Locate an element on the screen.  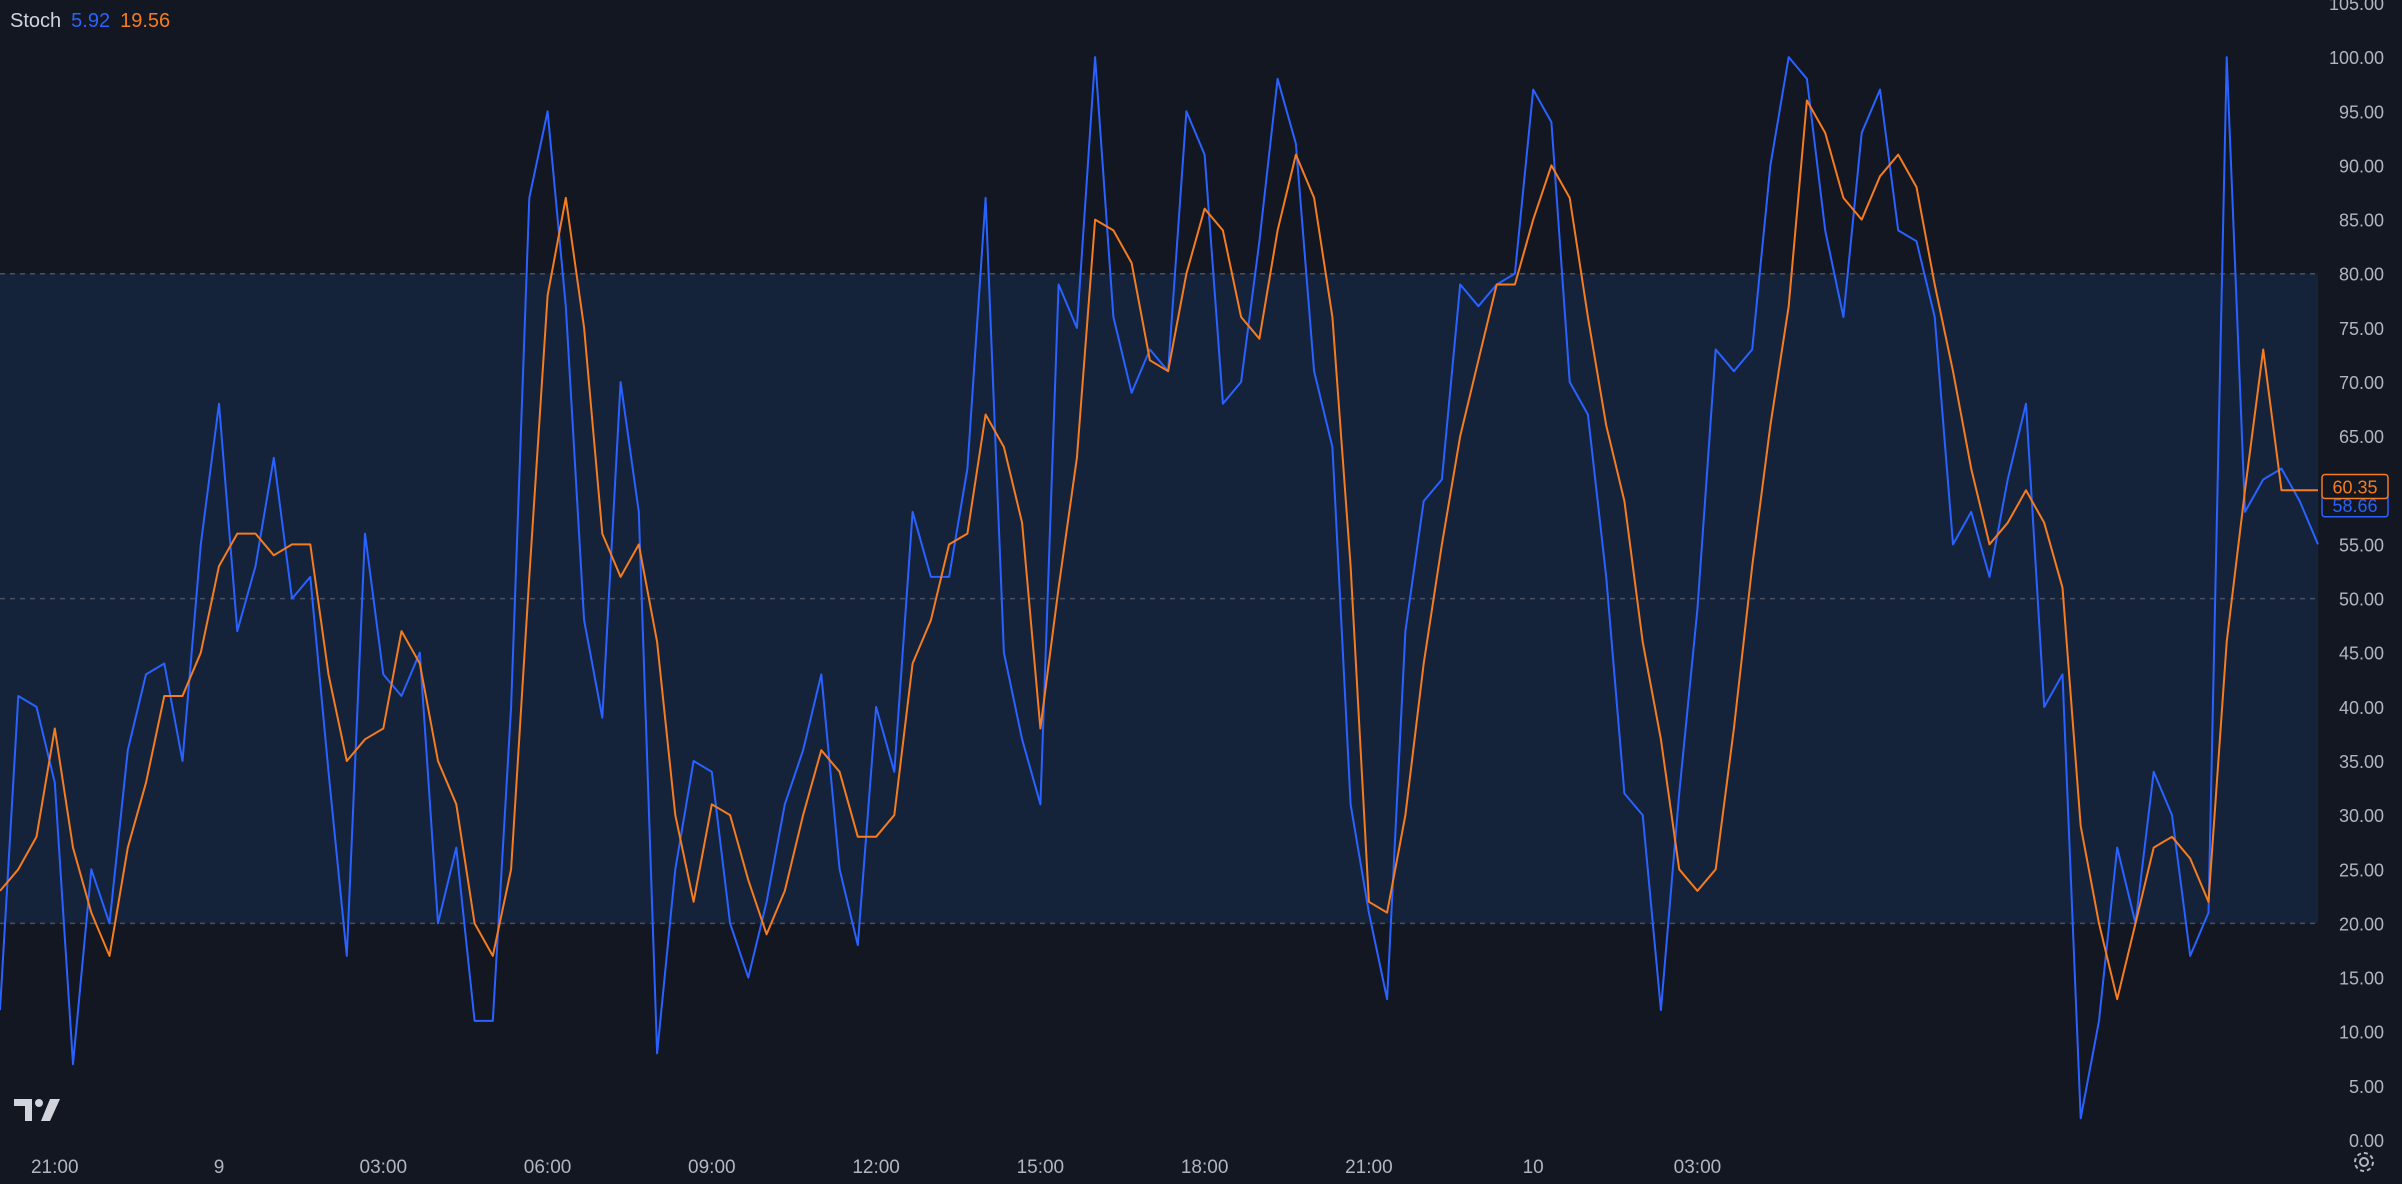
y-tick-label: 30.00 is located at coordinates (2361, 816).